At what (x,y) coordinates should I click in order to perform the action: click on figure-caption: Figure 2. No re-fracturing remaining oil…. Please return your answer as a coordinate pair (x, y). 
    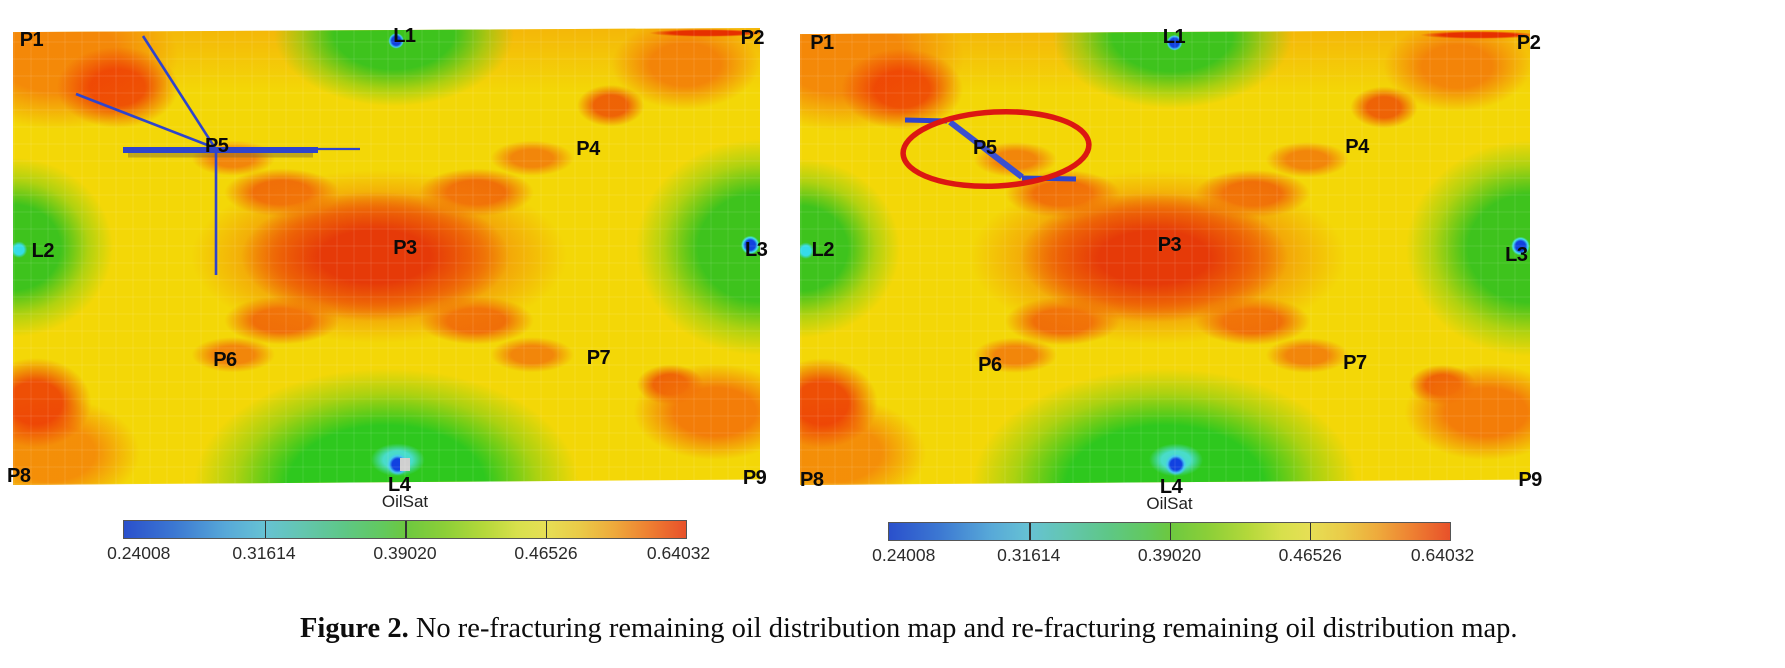
    Looking at the image, I should click on (1020, 629).